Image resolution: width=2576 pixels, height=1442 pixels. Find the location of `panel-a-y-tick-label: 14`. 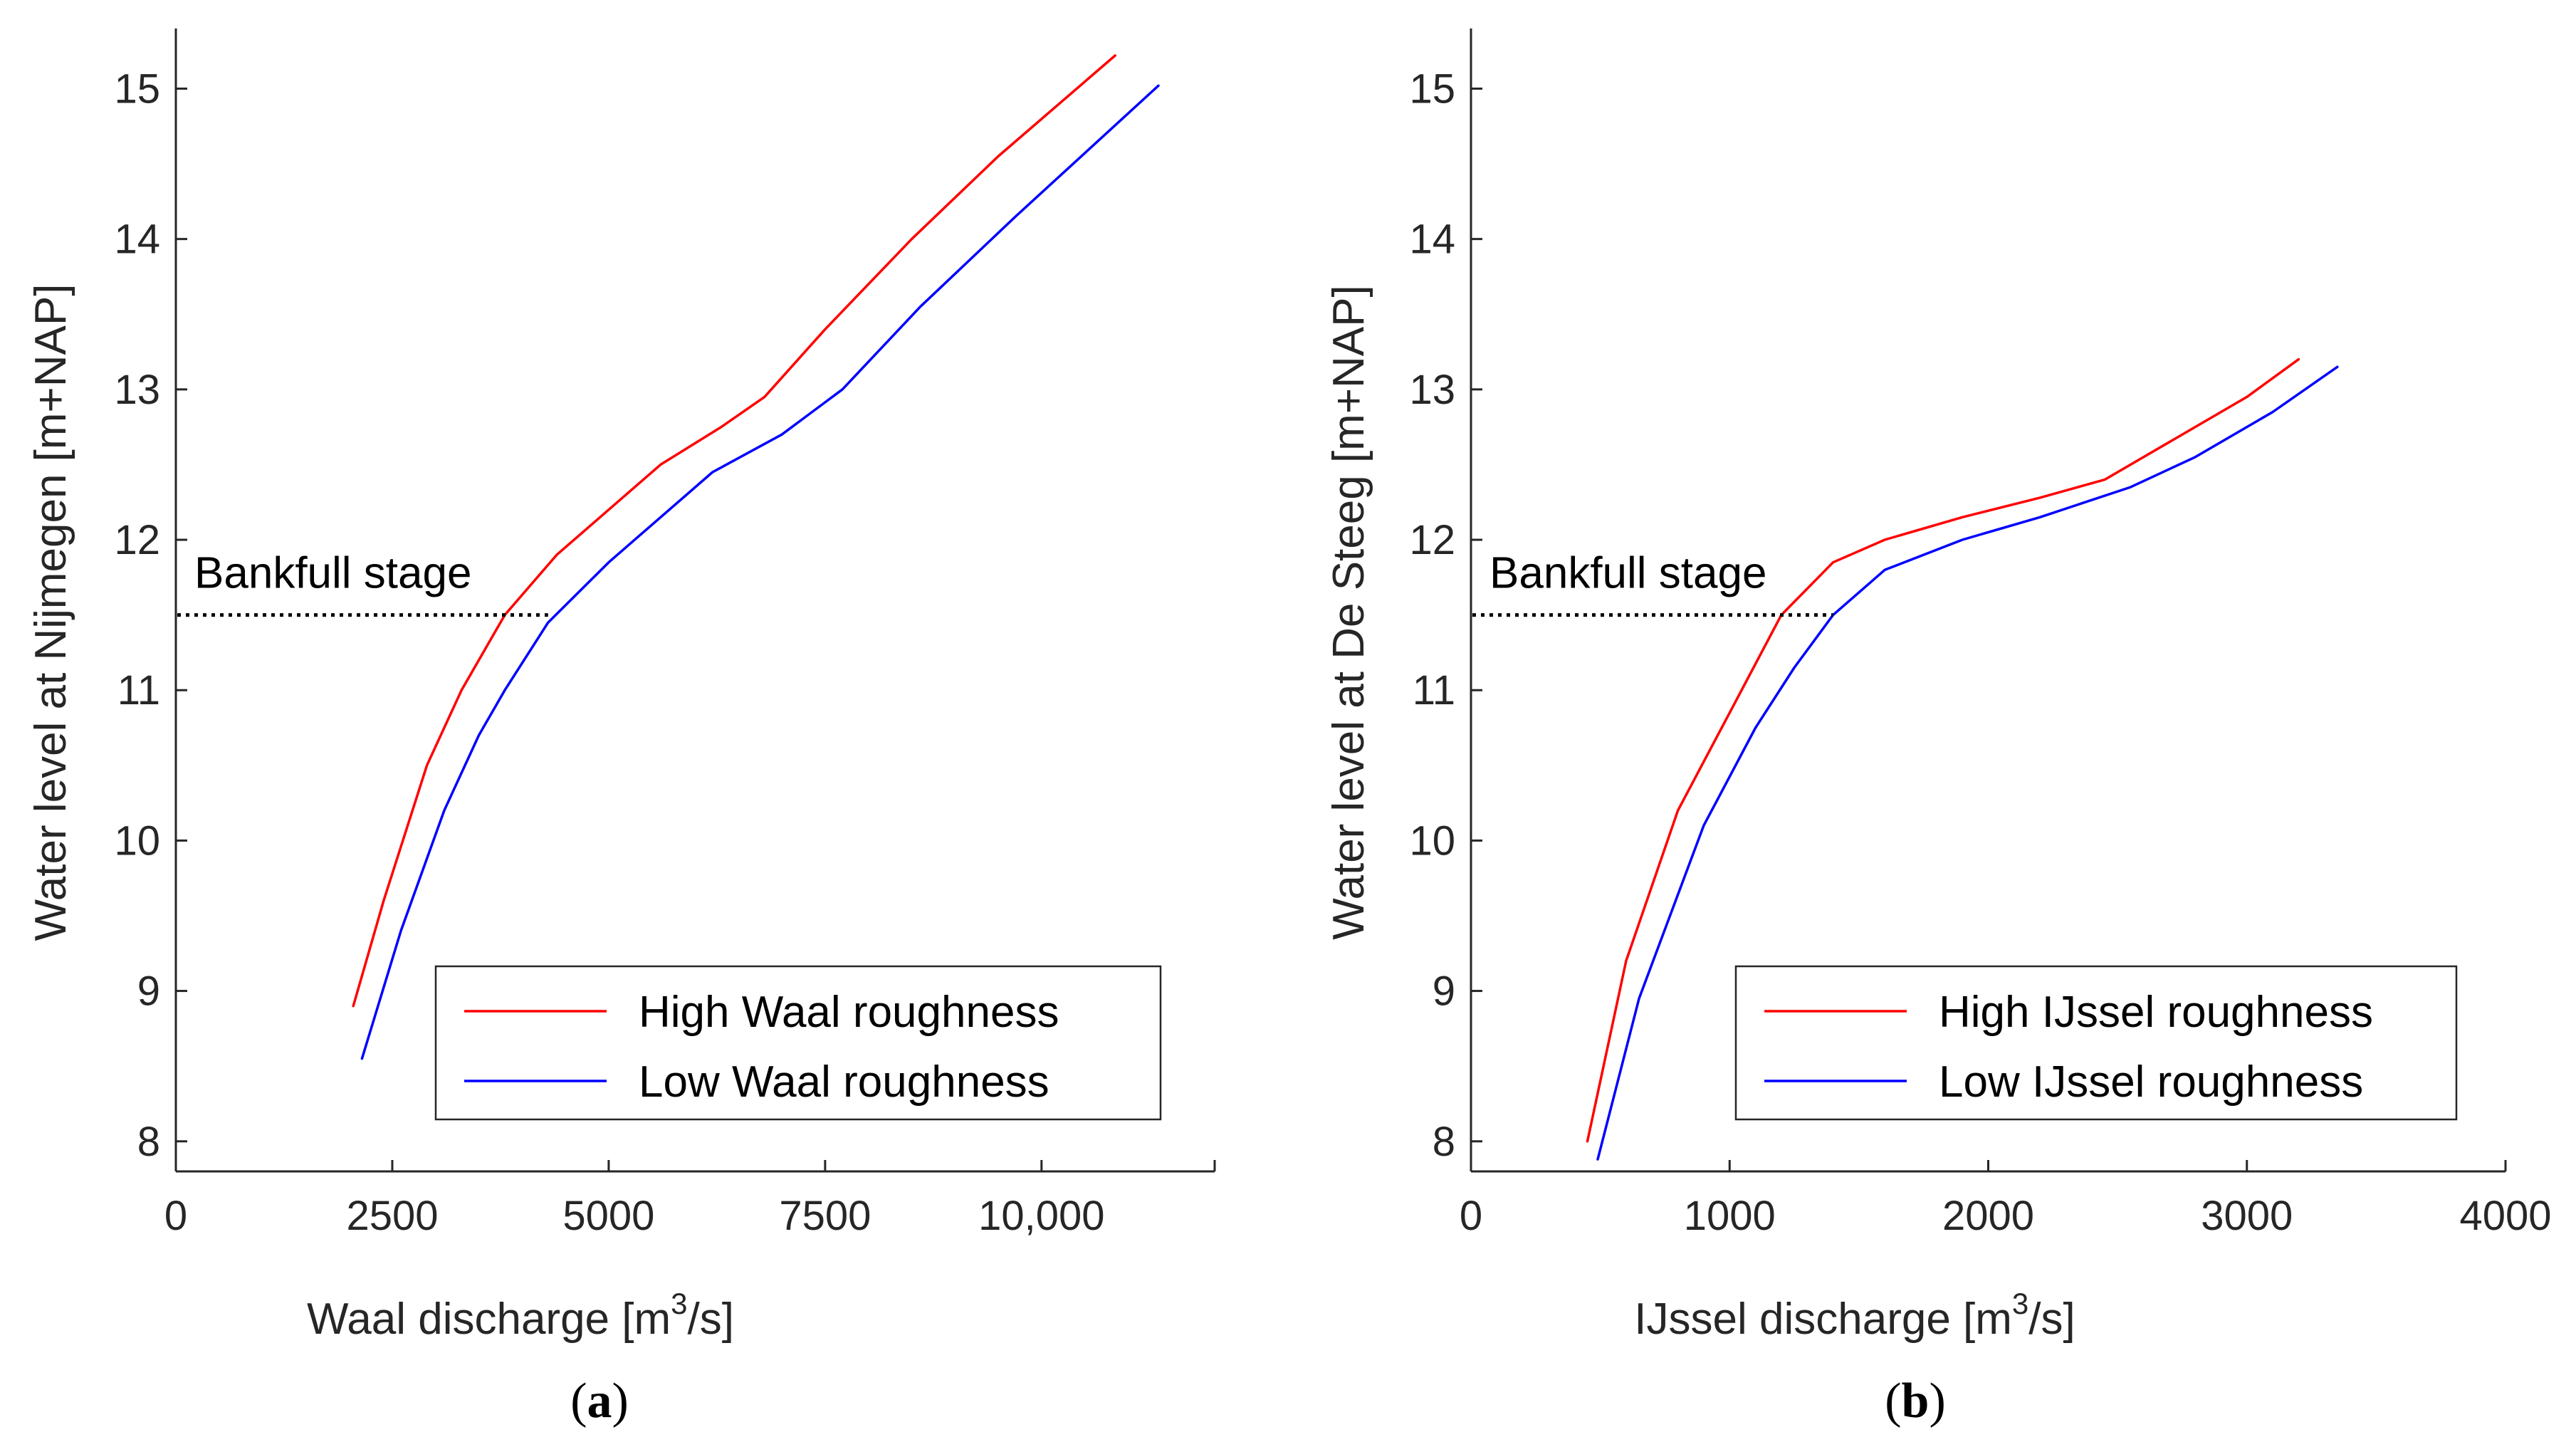

panel-a-y-tick-label: 14 is located at coordinates (137, 239).